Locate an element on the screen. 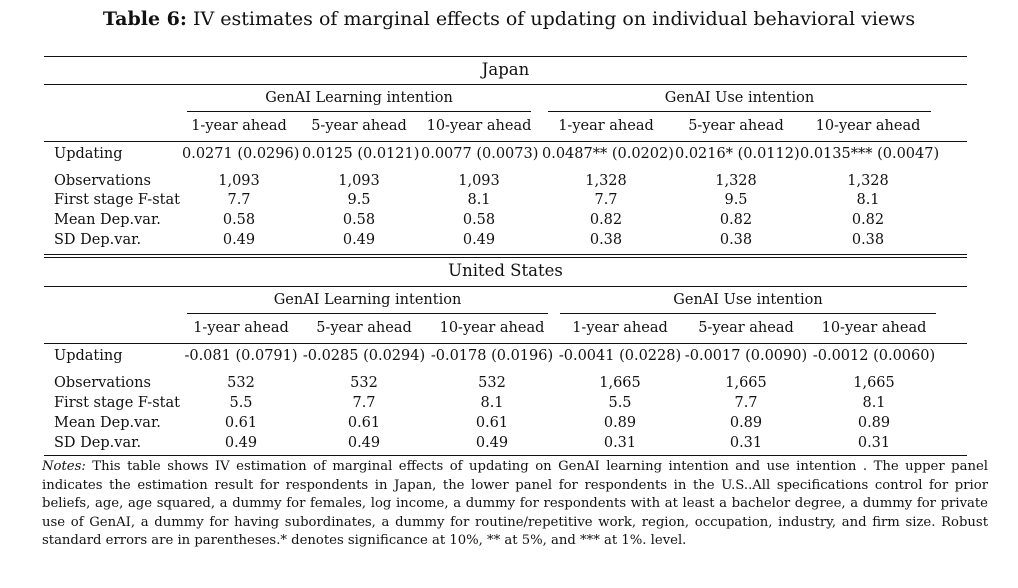  column-header-rule-japan is located at coordinates (505, 141).